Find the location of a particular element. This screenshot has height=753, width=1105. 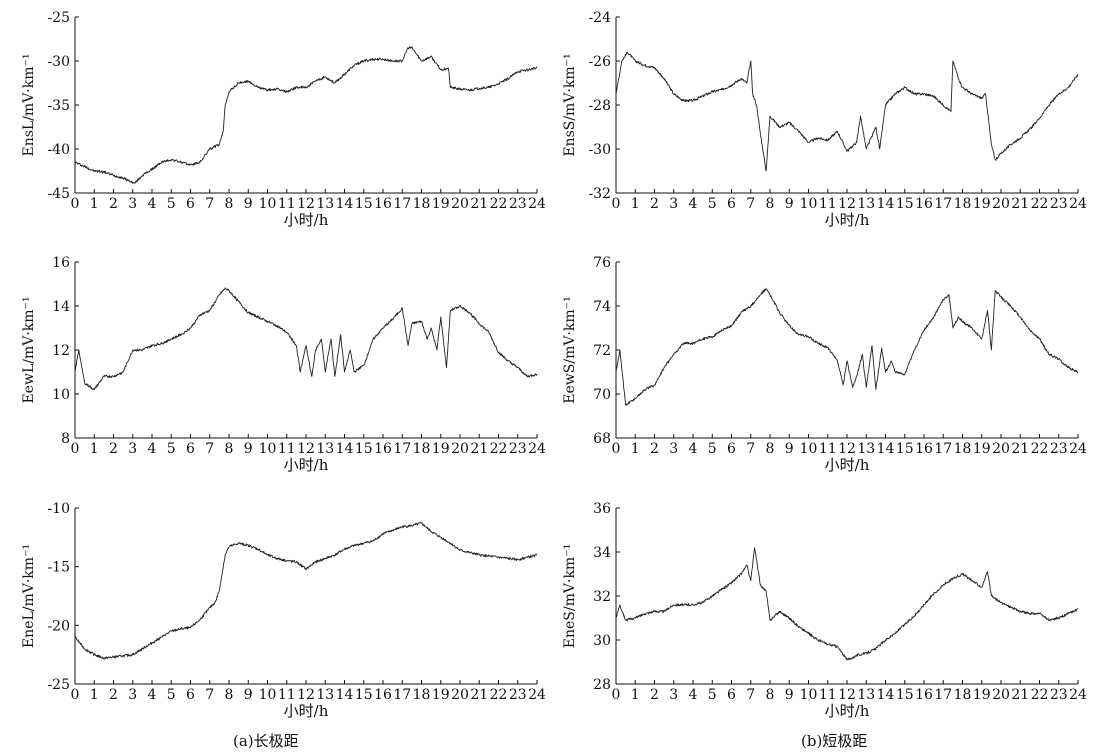

panel-1-x-tick-label: 14 is located at coordinates (345, 204).